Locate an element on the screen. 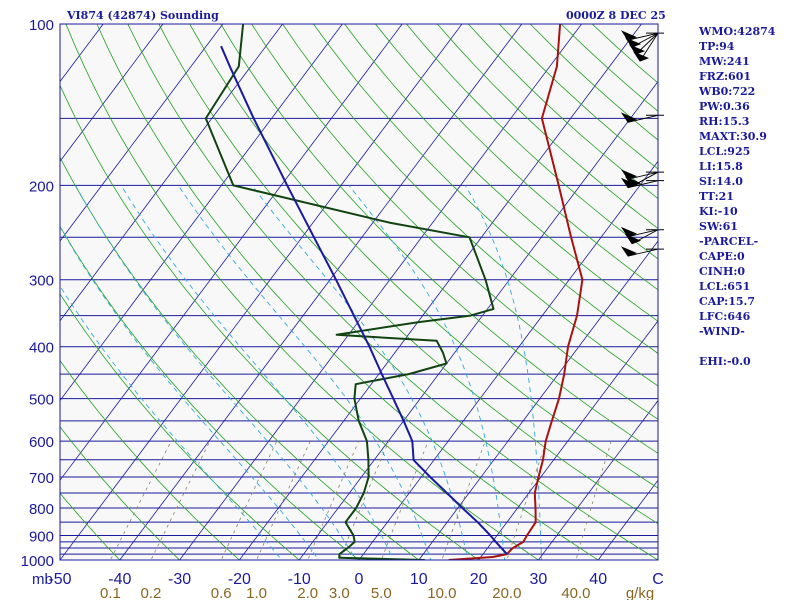  stat-line: LCL:651 is located at coordinates (725, 286).